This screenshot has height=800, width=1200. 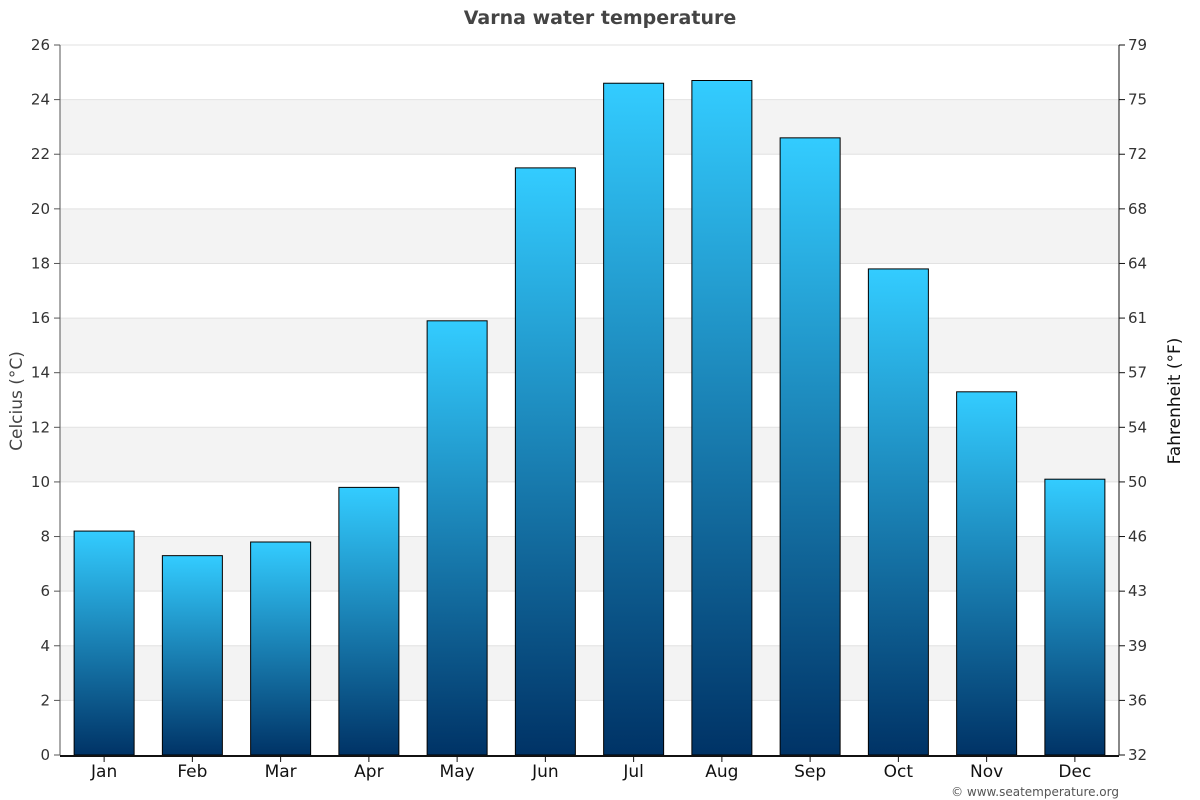 What do you see at coordinates (1137, 263) in the screenshot?
I see `y-right-tick-label: 64` at bounding box center [1137, 263].